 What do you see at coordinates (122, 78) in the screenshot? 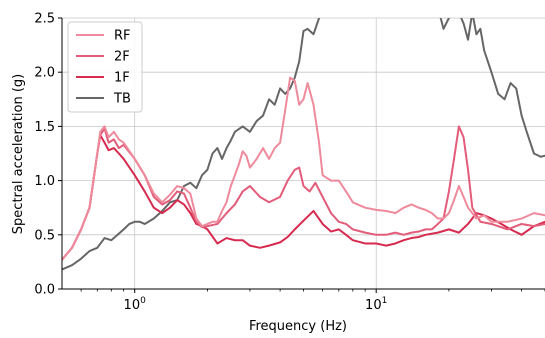
I see `legend-label-1f: 1F` at bounding box center [122, 78].